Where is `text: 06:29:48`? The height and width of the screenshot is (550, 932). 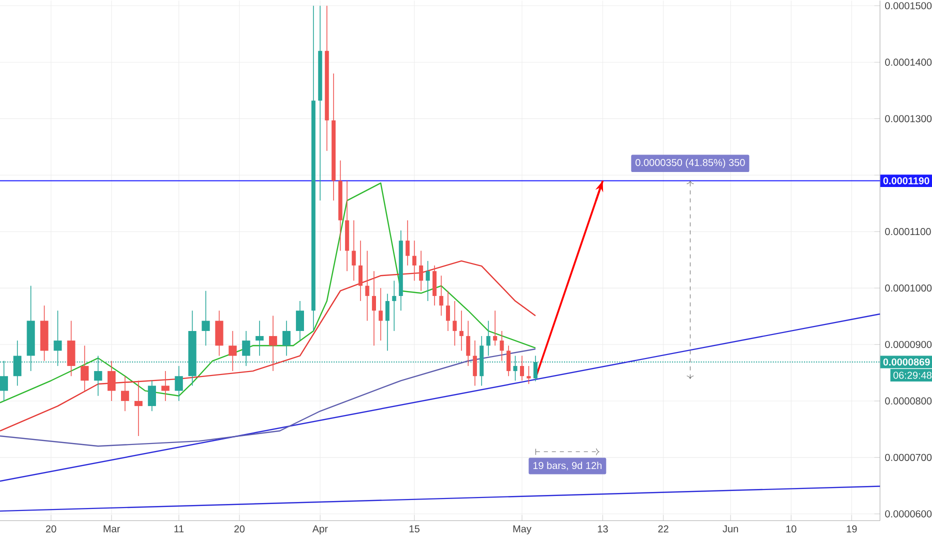 text: 06:29:48 is located at coordinates (912, 375).